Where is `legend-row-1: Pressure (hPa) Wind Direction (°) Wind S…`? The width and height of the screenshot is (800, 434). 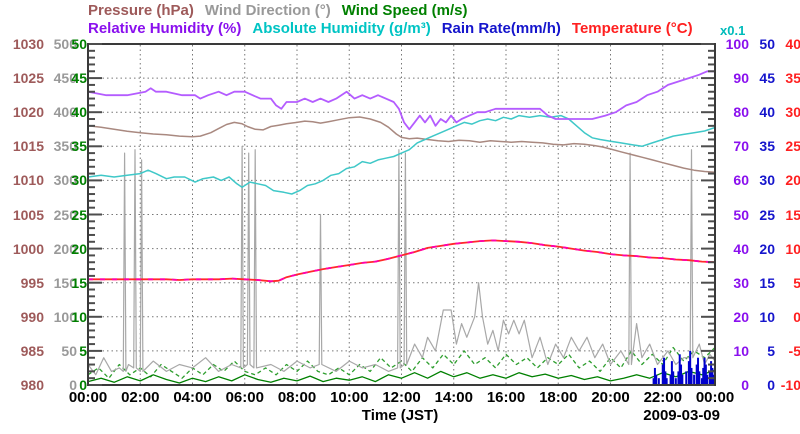 legend-row-1: Pressure (hPa) Wind Direction (°) Wind S… is located at coordinates (277, 10).